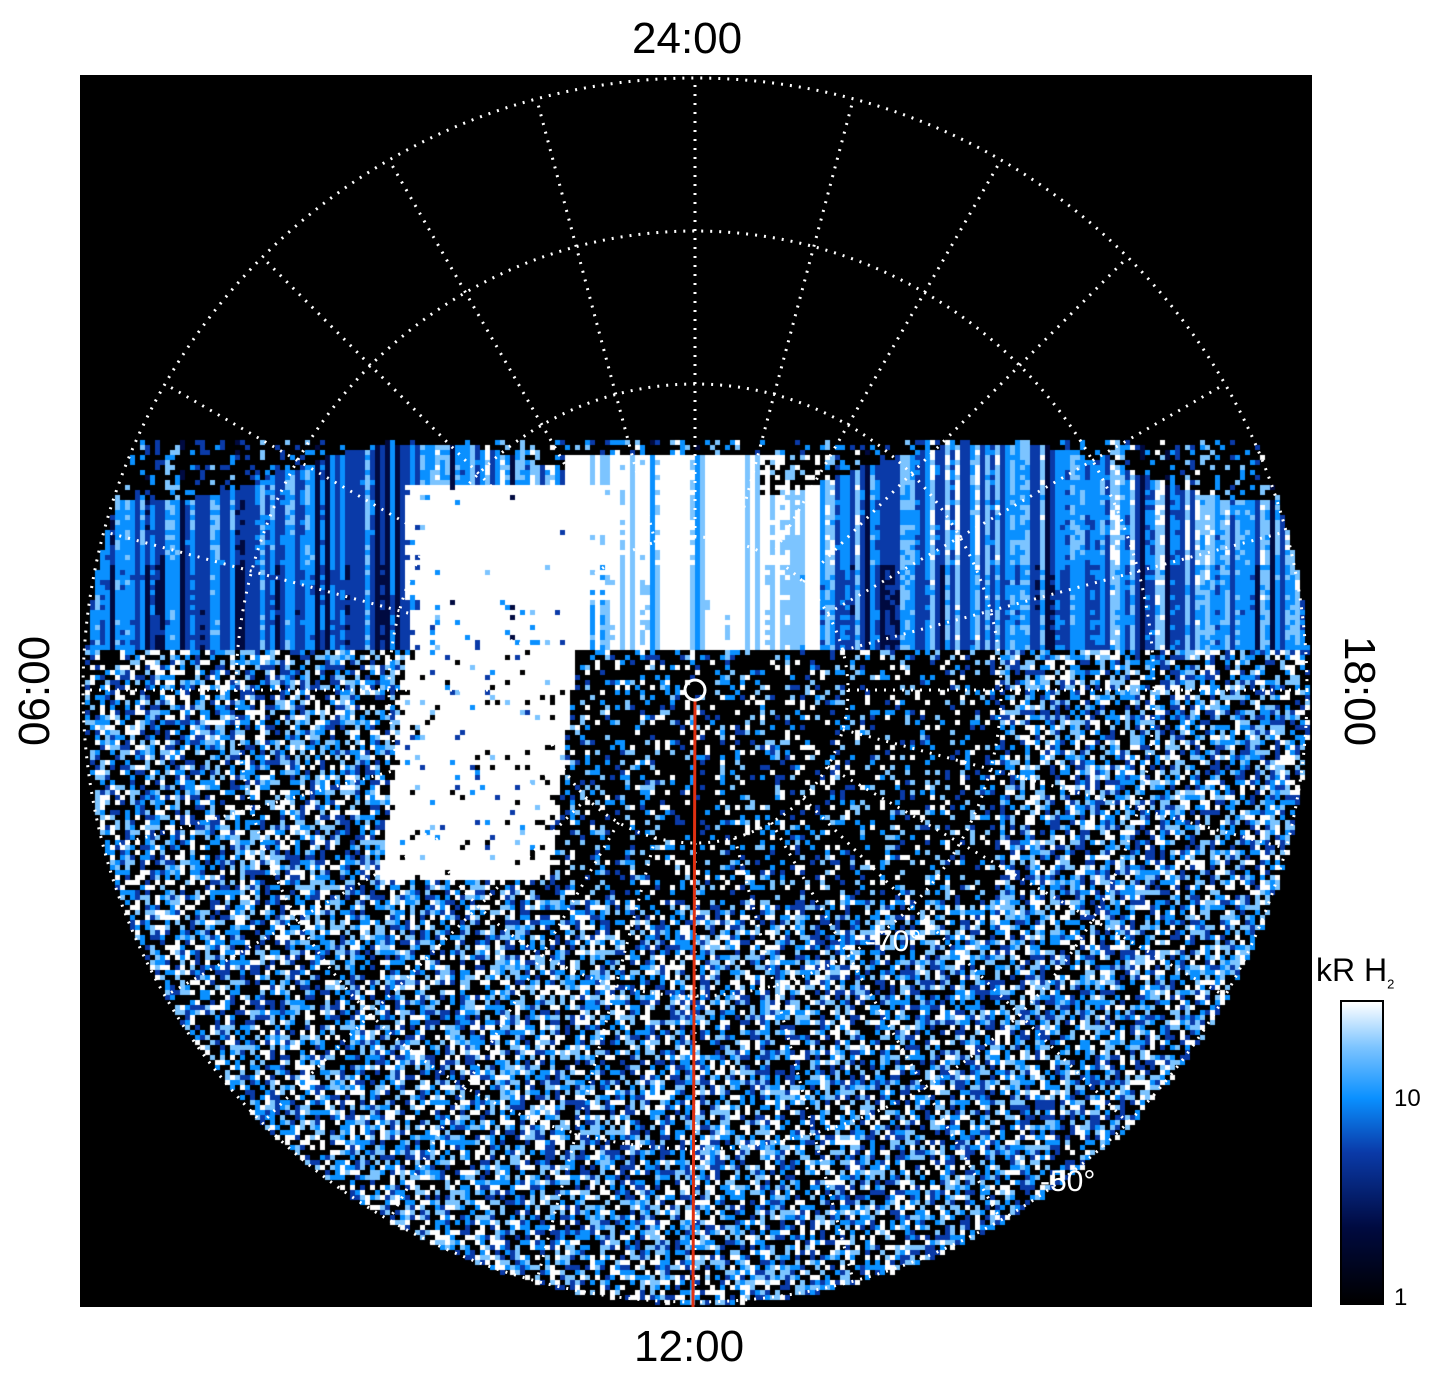 Image resolution: width=1447 pixels, height=1384 pixels. Describe the element at coordinates (1355, 972) in the screenshot. I see `colorbar-title: kR H2` at that location.